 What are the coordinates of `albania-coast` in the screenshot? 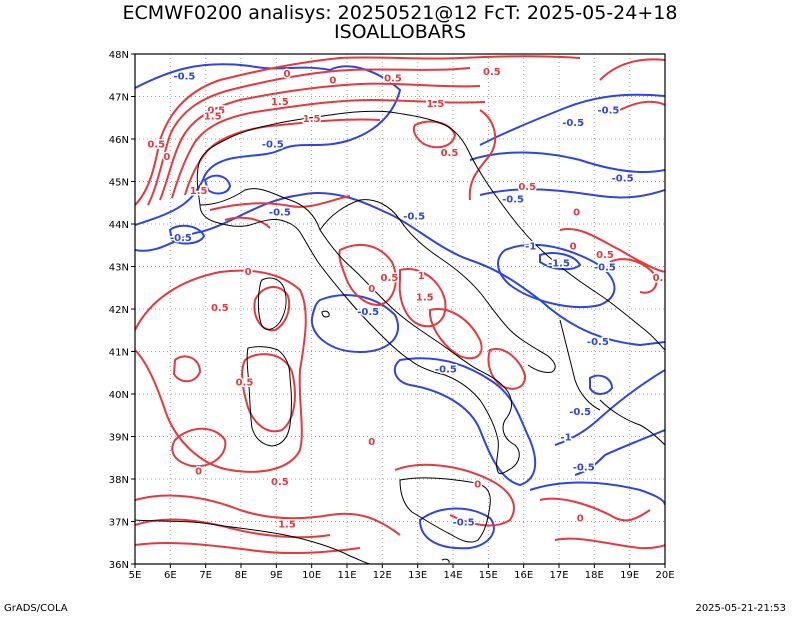 It's located at (580, 365).